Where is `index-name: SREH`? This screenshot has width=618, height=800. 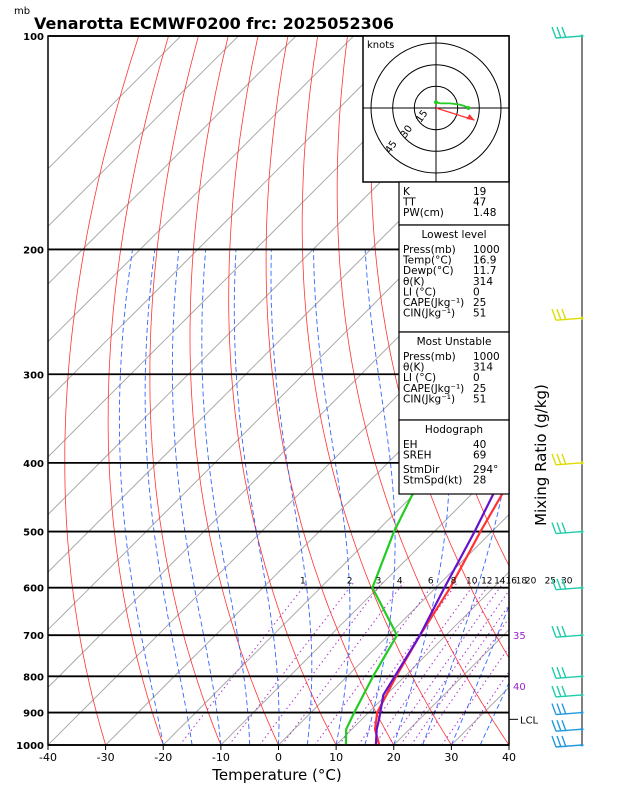
index-name: SREH is located at coordinates (417, 456).